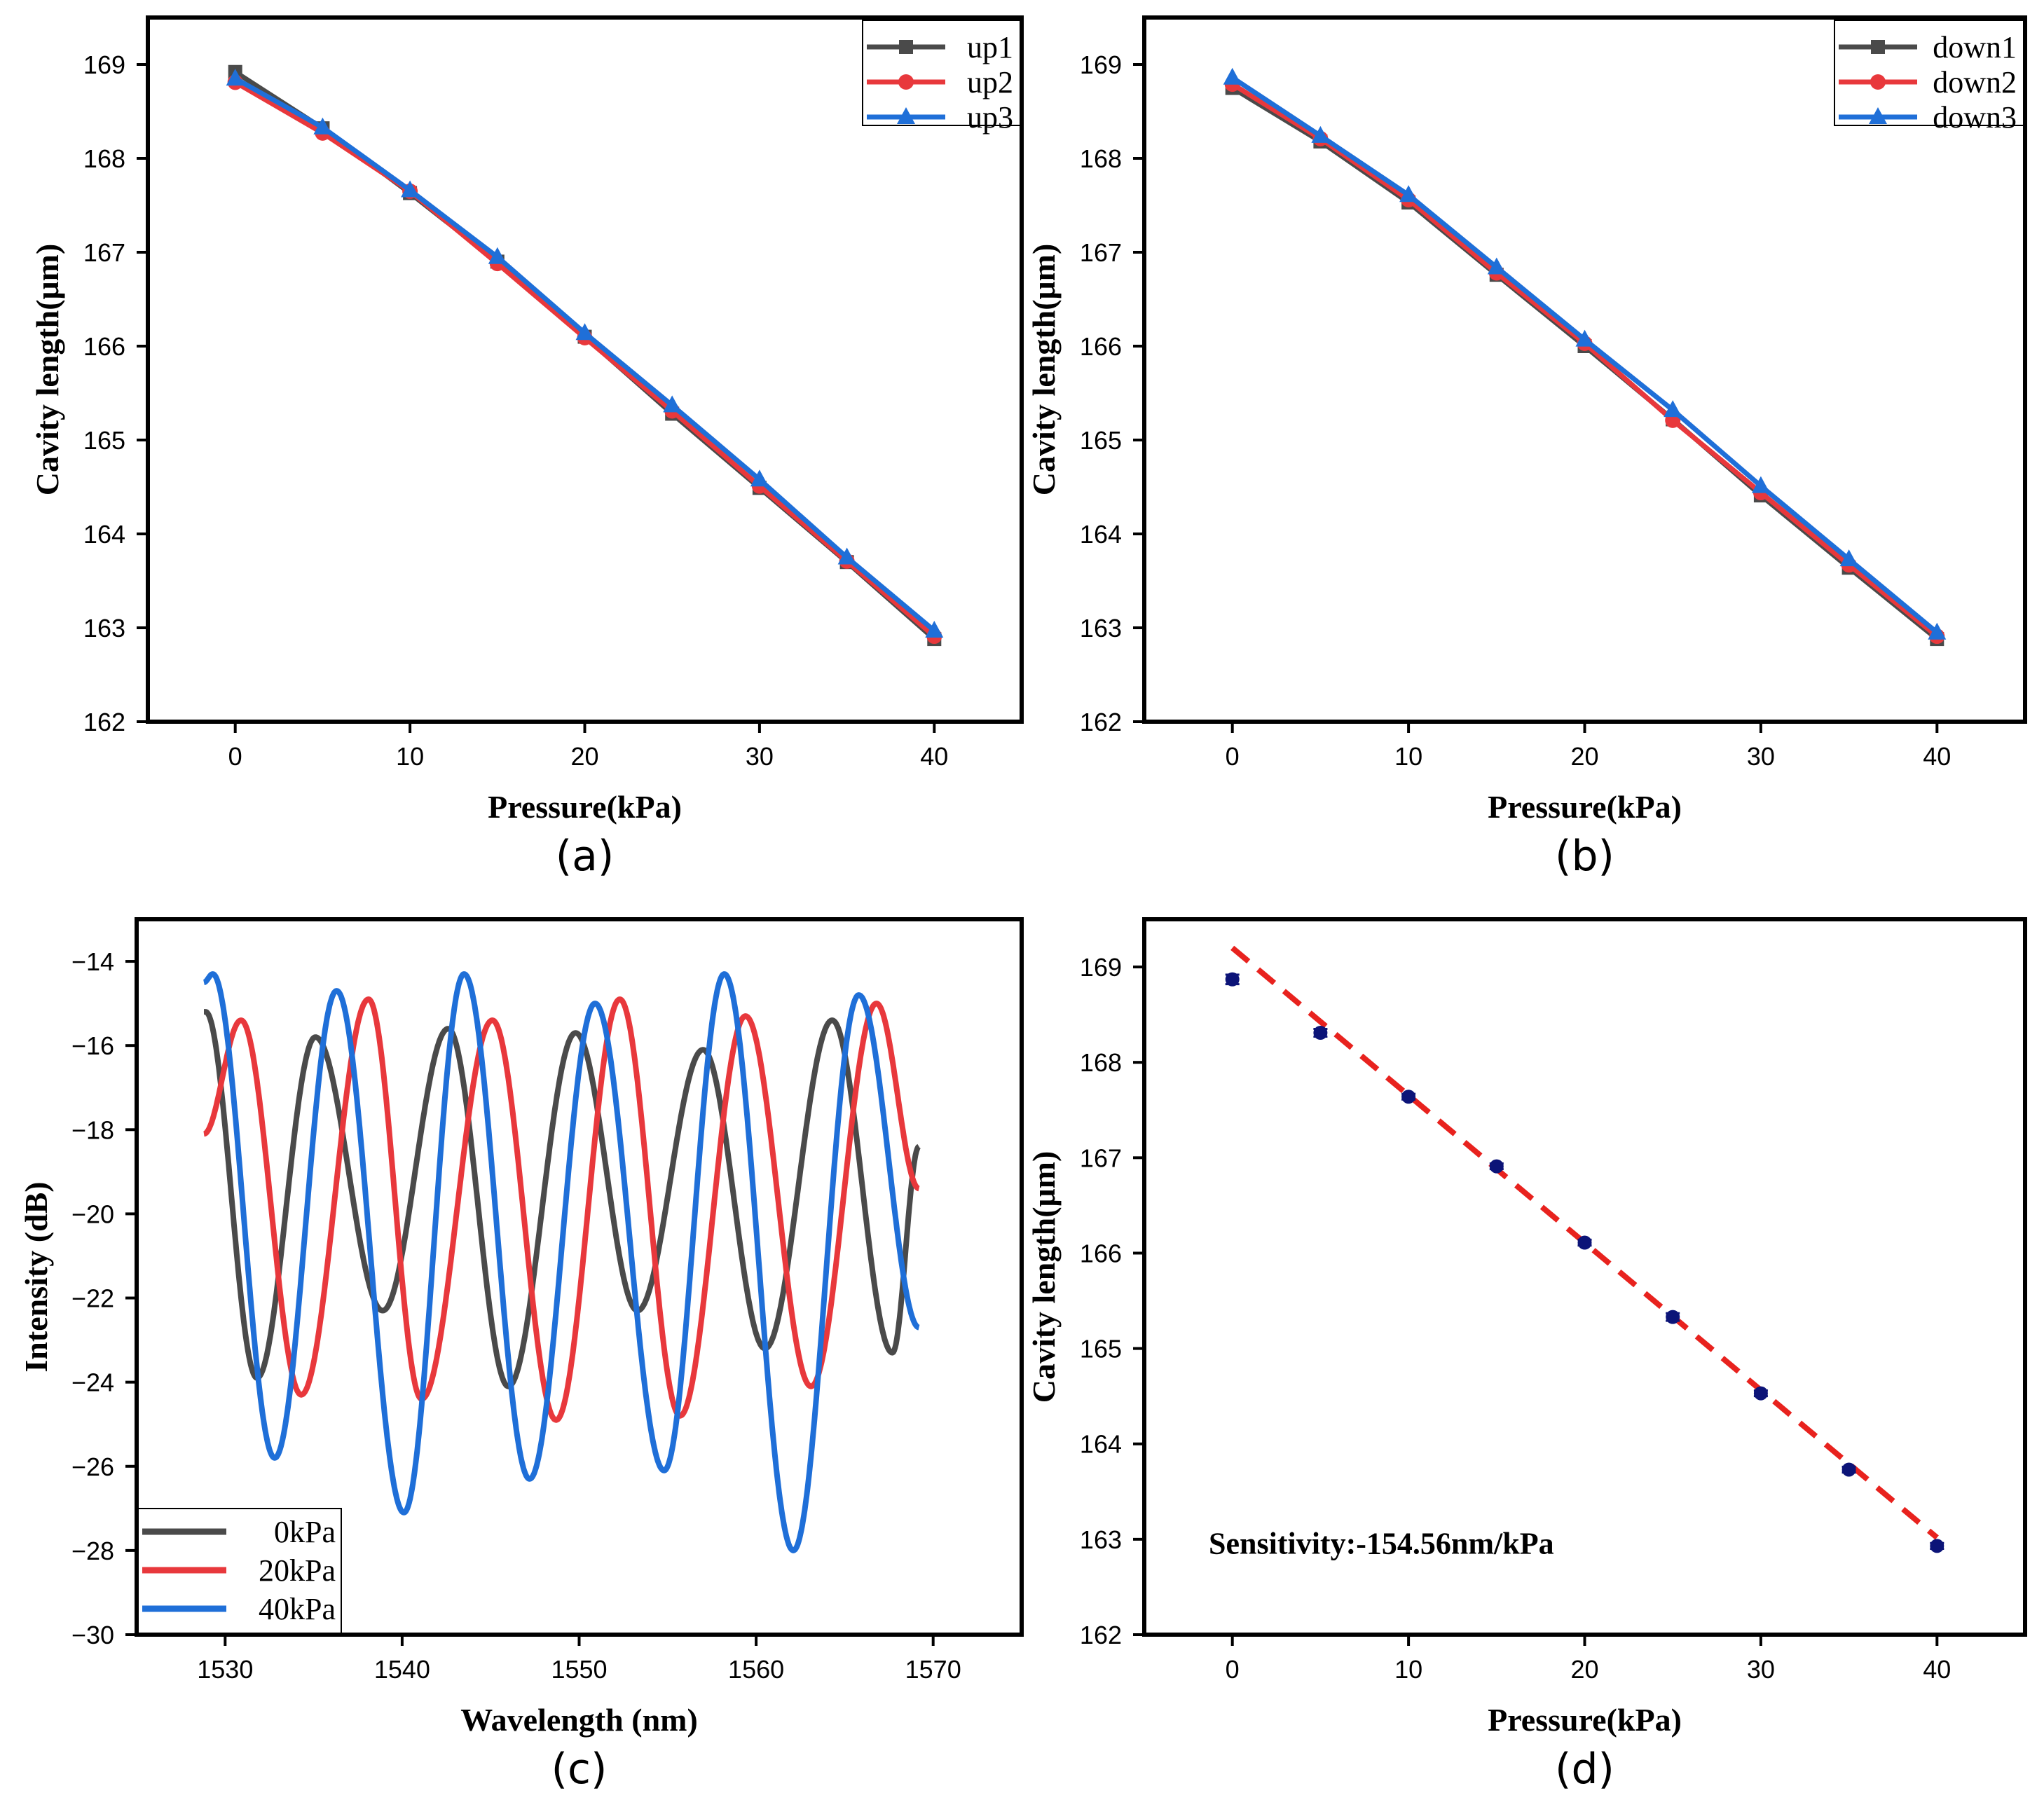  I want to click on legend-label: up1, so click(990, 47).